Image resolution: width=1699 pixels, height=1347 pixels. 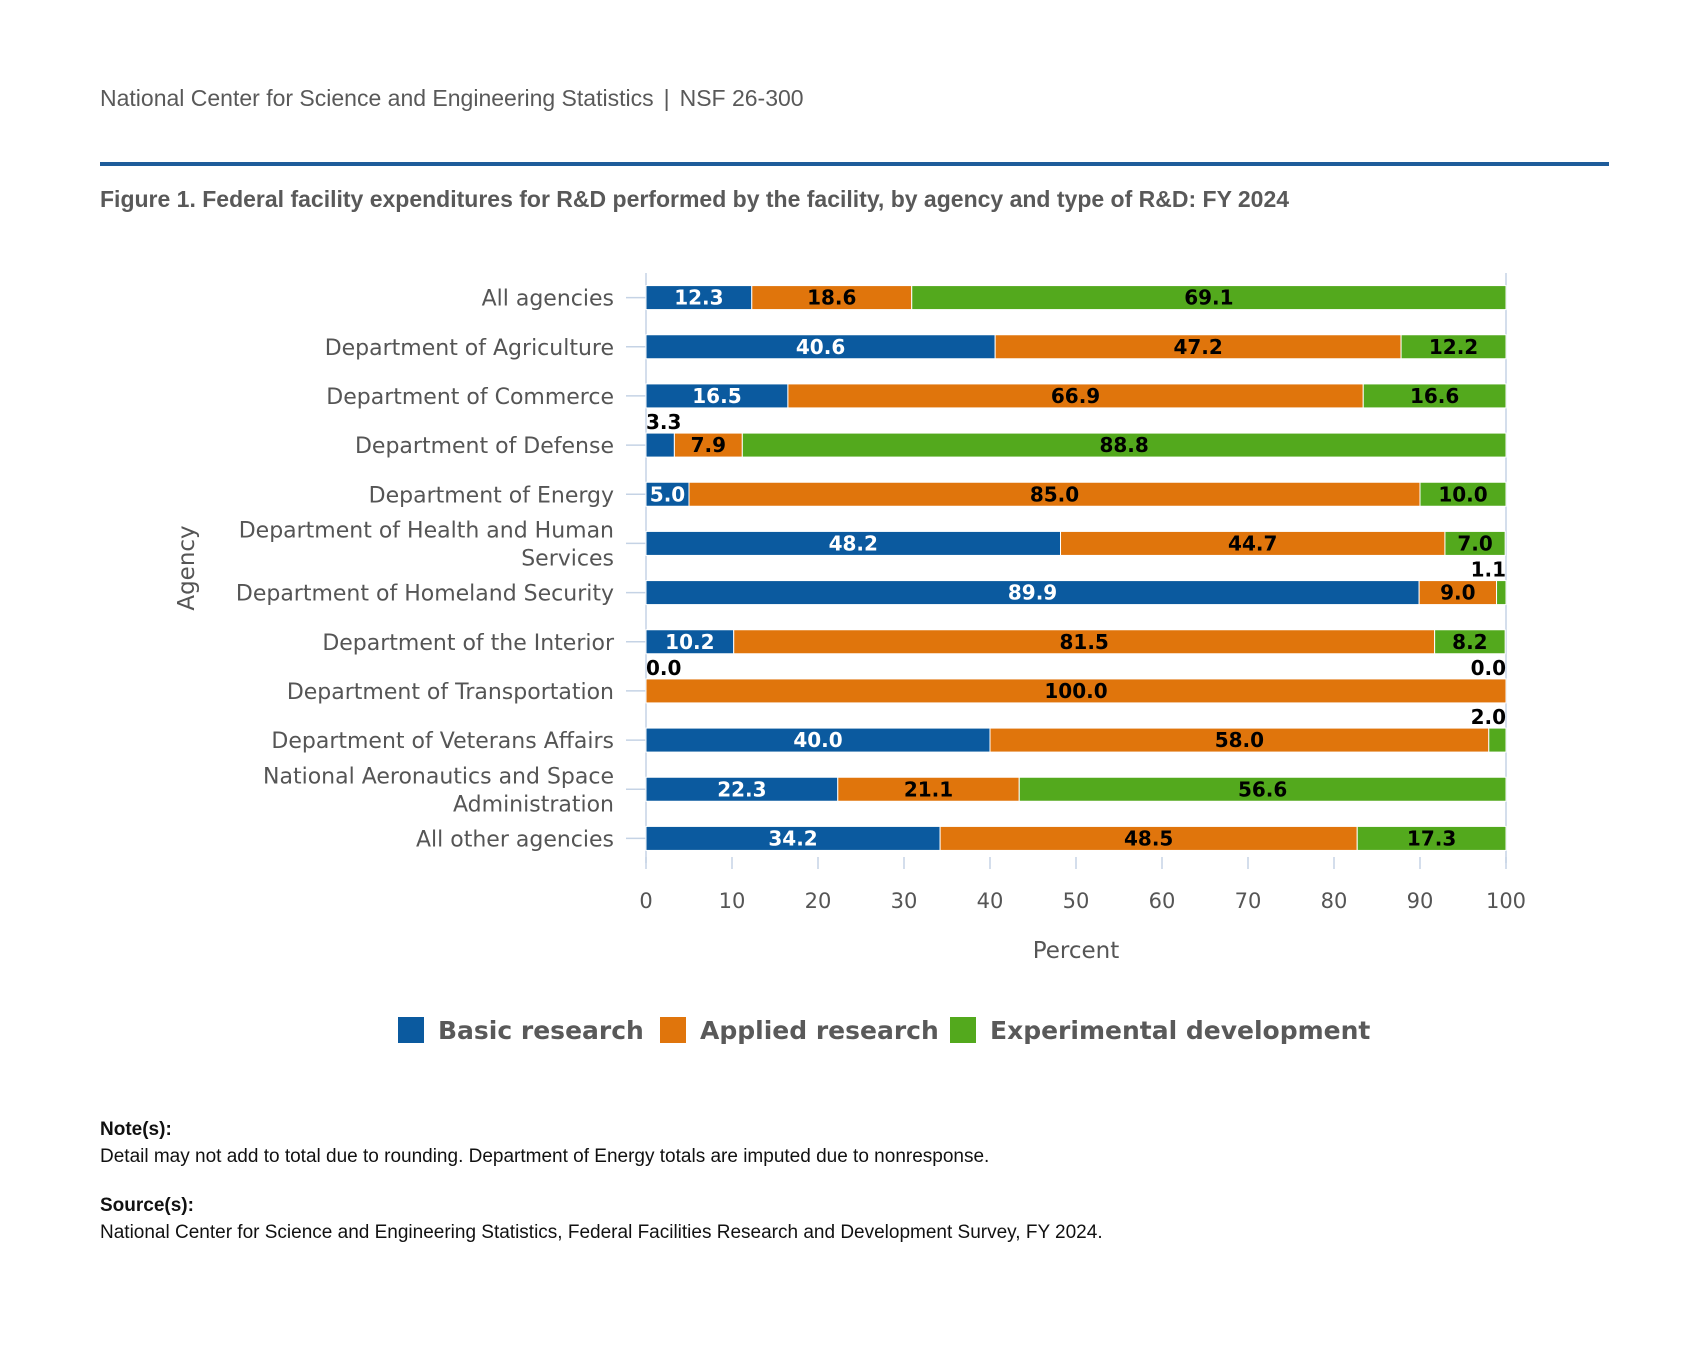 What do you see at coordinates (854, 164) in the screenshot?
I see `header-rule` at bounding box center [854, 164].